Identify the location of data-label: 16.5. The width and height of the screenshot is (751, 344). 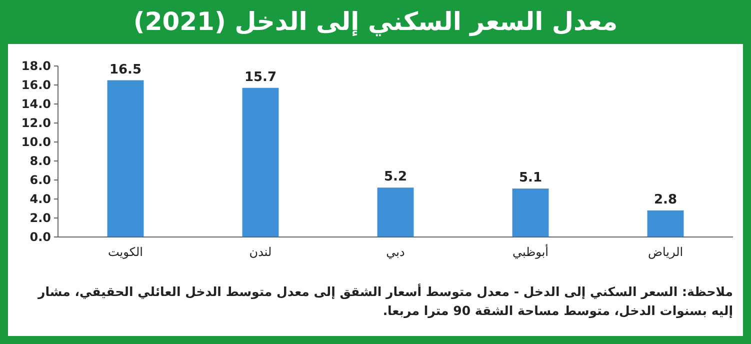
(125, 70).